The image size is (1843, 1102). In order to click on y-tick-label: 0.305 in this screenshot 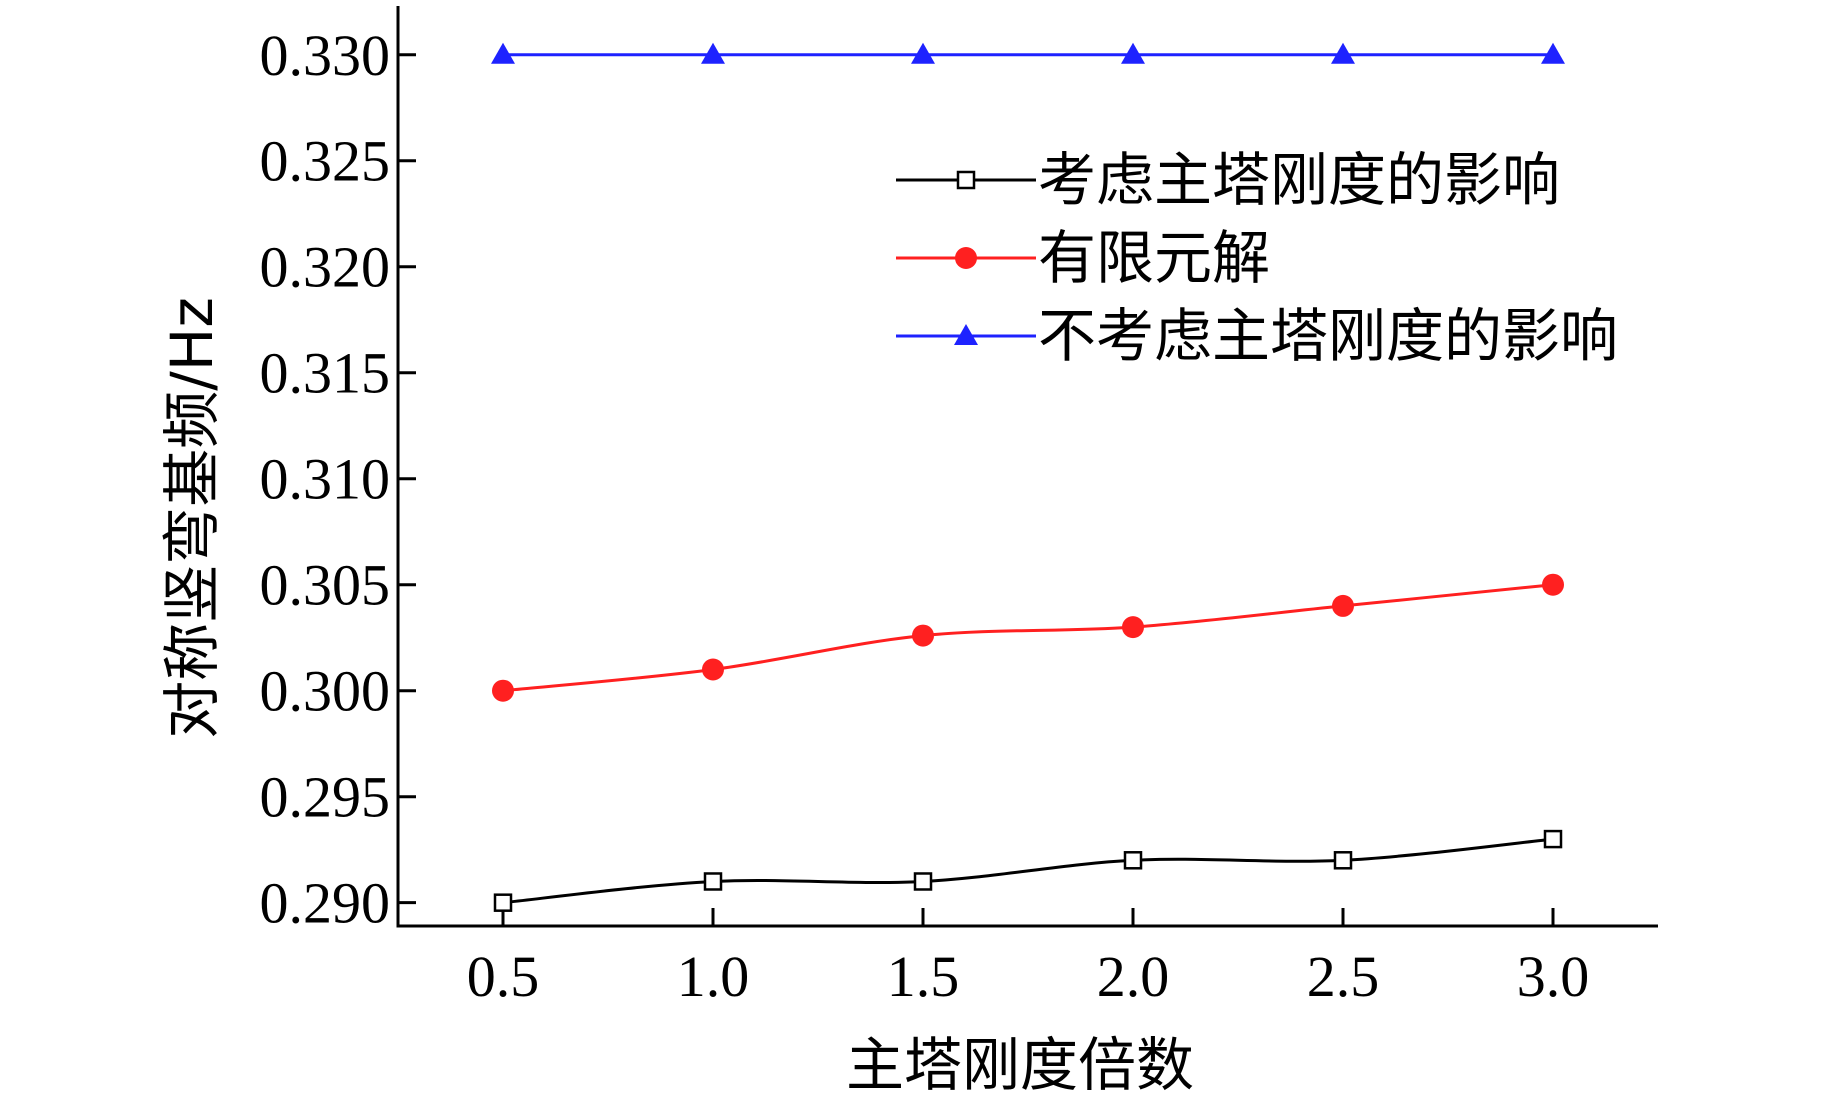, I will do `click(325, 585)`.